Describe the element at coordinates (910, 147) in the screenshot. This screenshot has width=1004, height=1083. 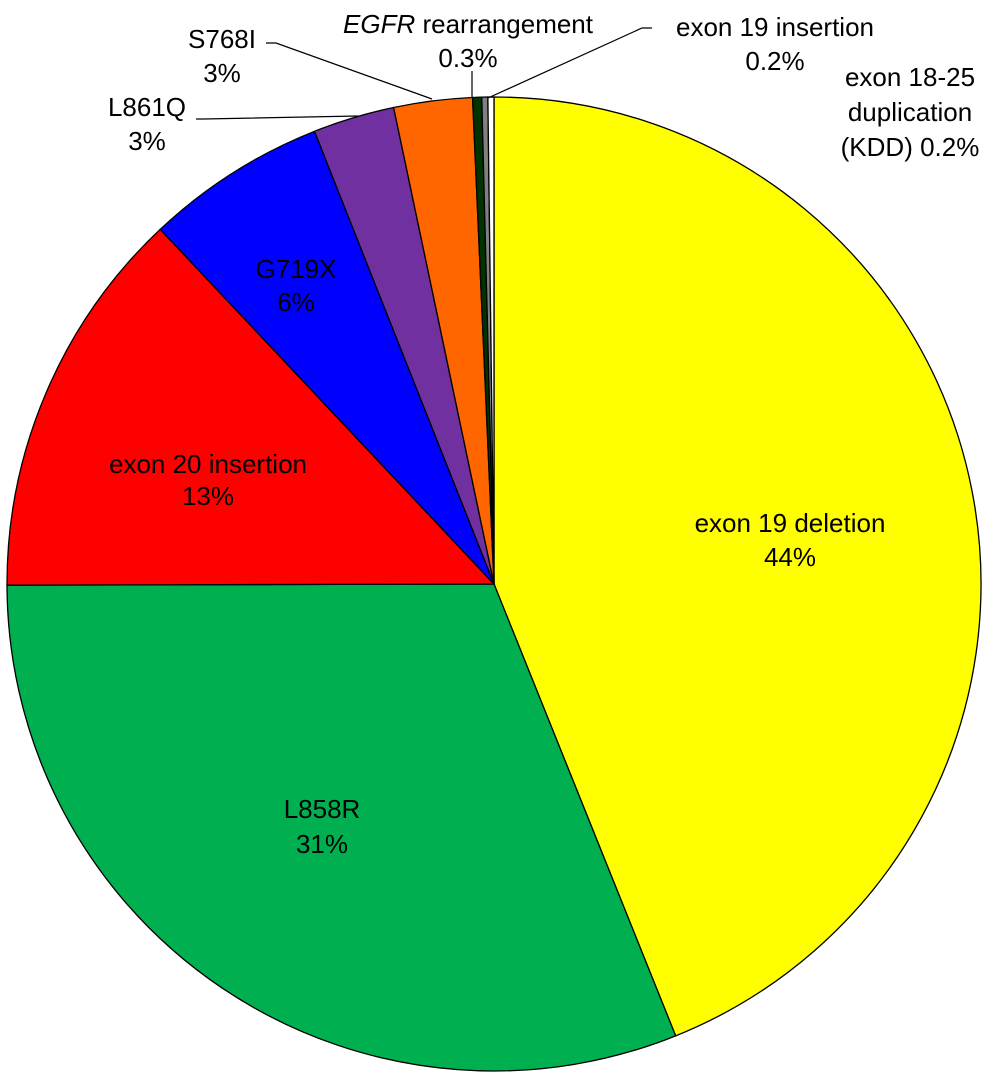
I see `label-kdd-line3: (KDD) 0.2%` at that location.